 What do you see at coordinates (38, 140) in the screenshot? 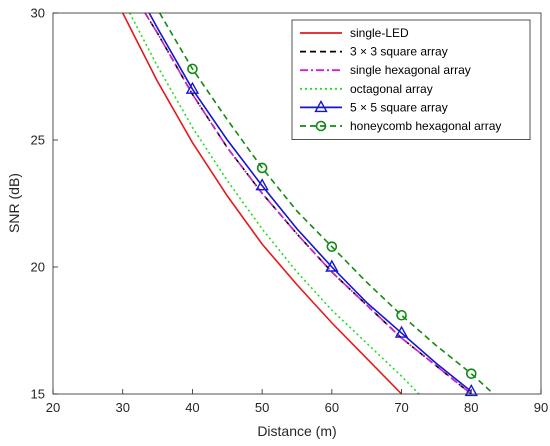
I see `y-tick-label: 25` at bounding box center [38, 140].